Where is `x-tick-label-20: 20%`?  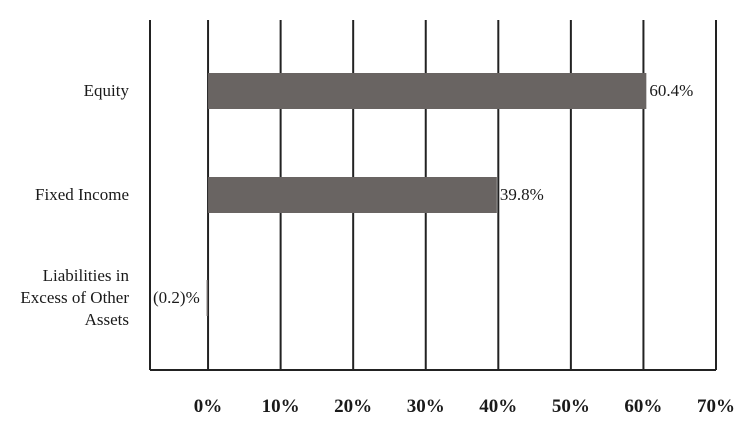
x-tick-label-20: 20% is located at coordinates (353, 406).